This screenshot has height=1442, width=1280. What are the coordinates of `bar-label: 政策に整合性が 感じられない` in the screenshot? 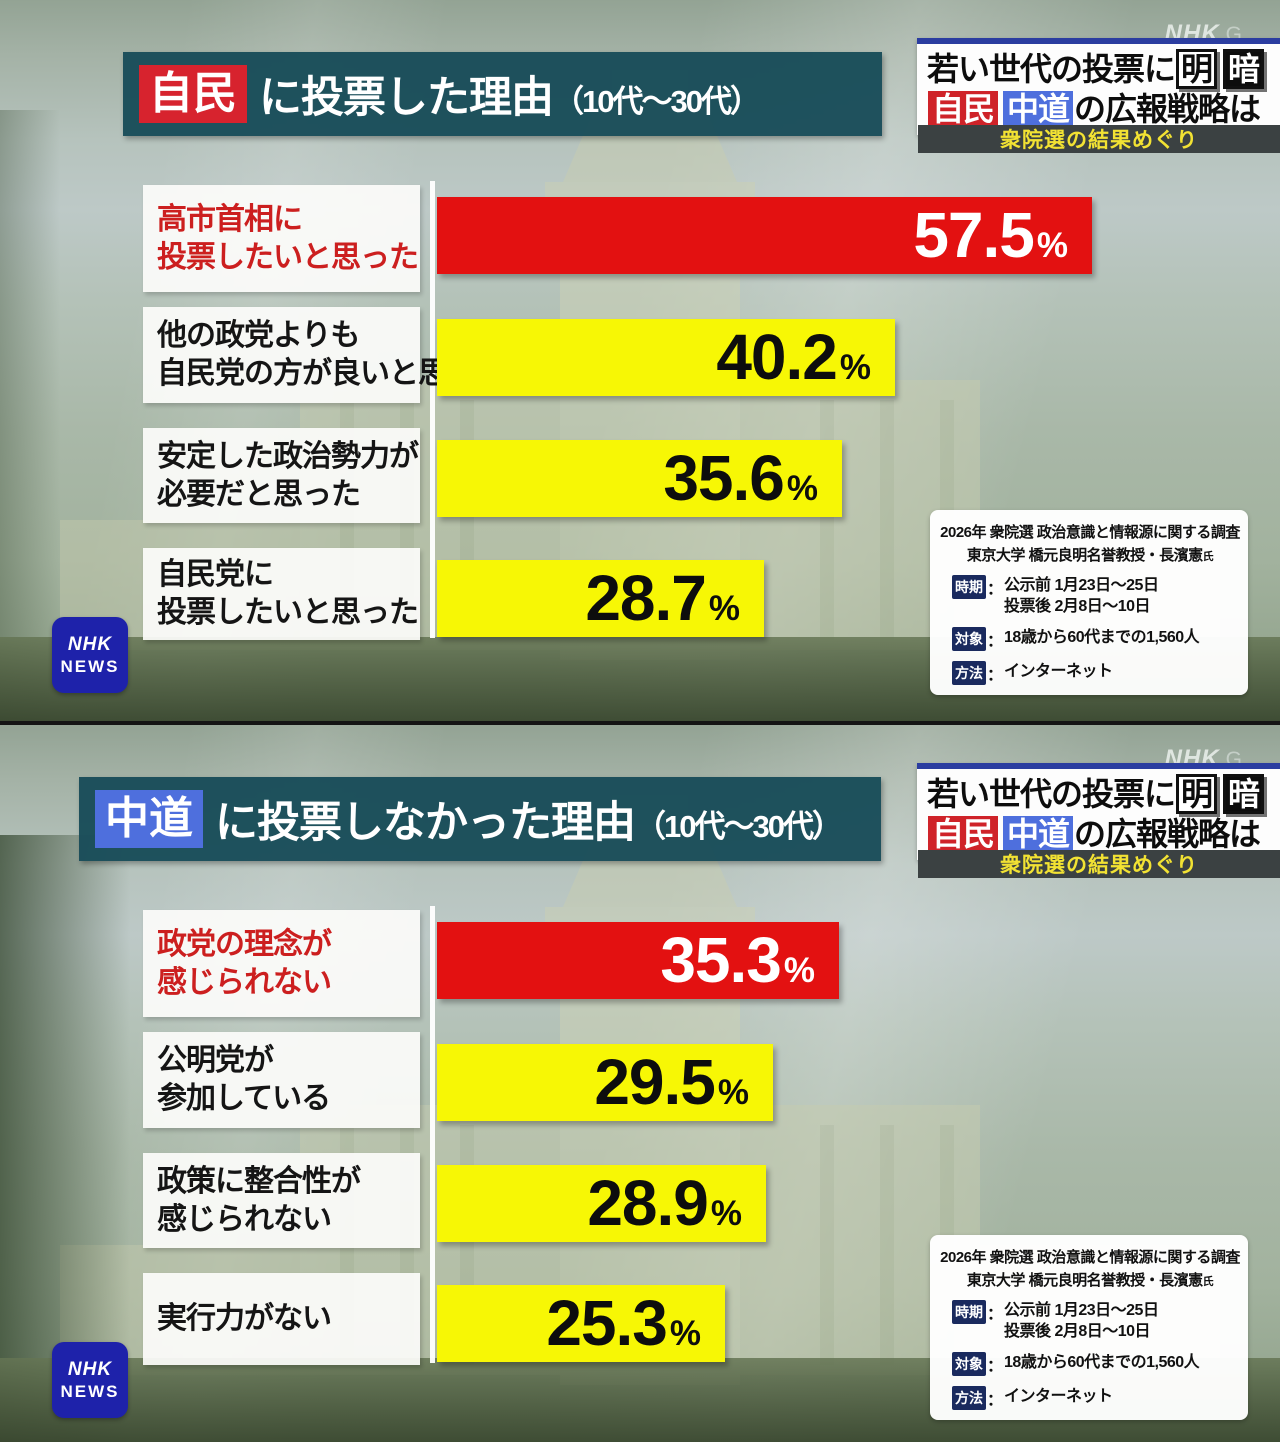 It's located at (281, 1200).